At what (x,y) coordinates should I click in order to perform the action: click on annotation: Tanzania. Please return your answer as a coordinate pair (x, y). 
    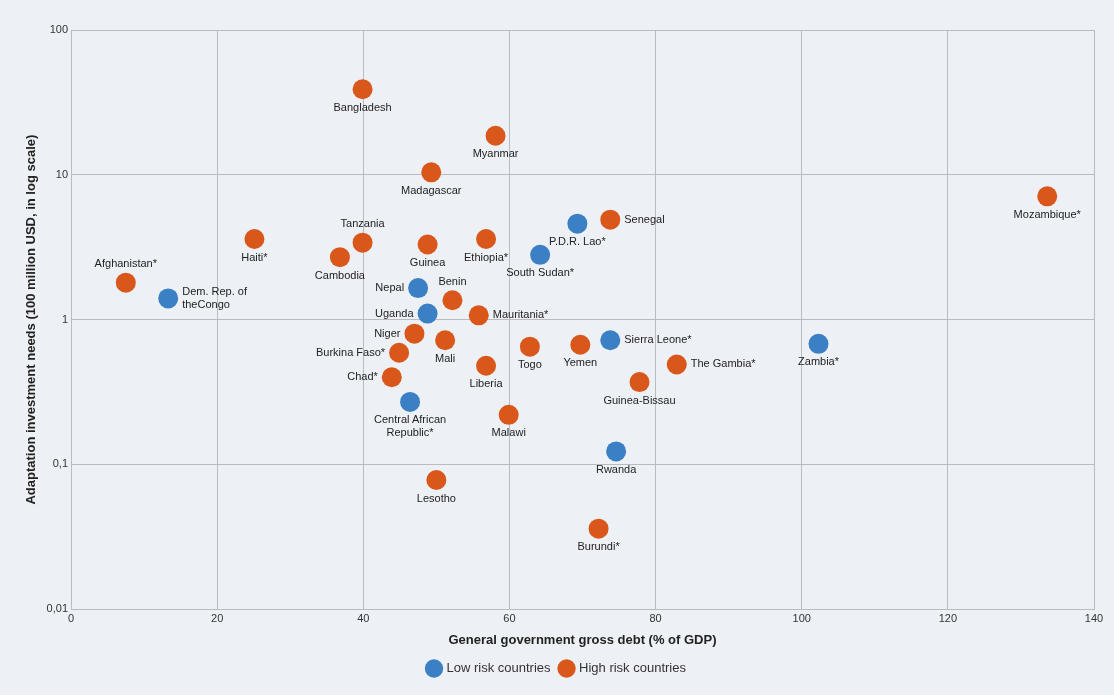
    Looking at the image, I should click on (363, 223).